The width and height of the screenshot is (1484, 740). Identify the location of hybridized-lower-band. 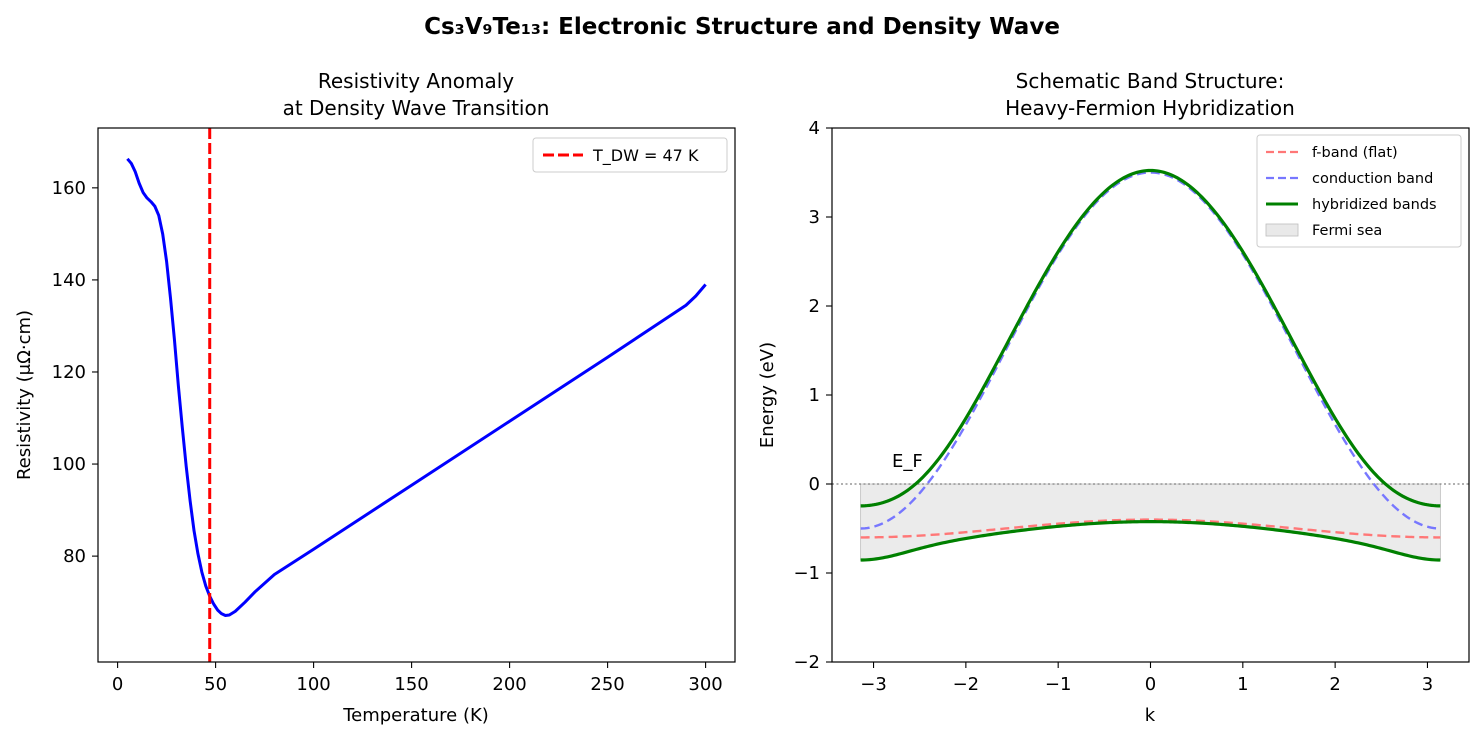
(1150, 541).